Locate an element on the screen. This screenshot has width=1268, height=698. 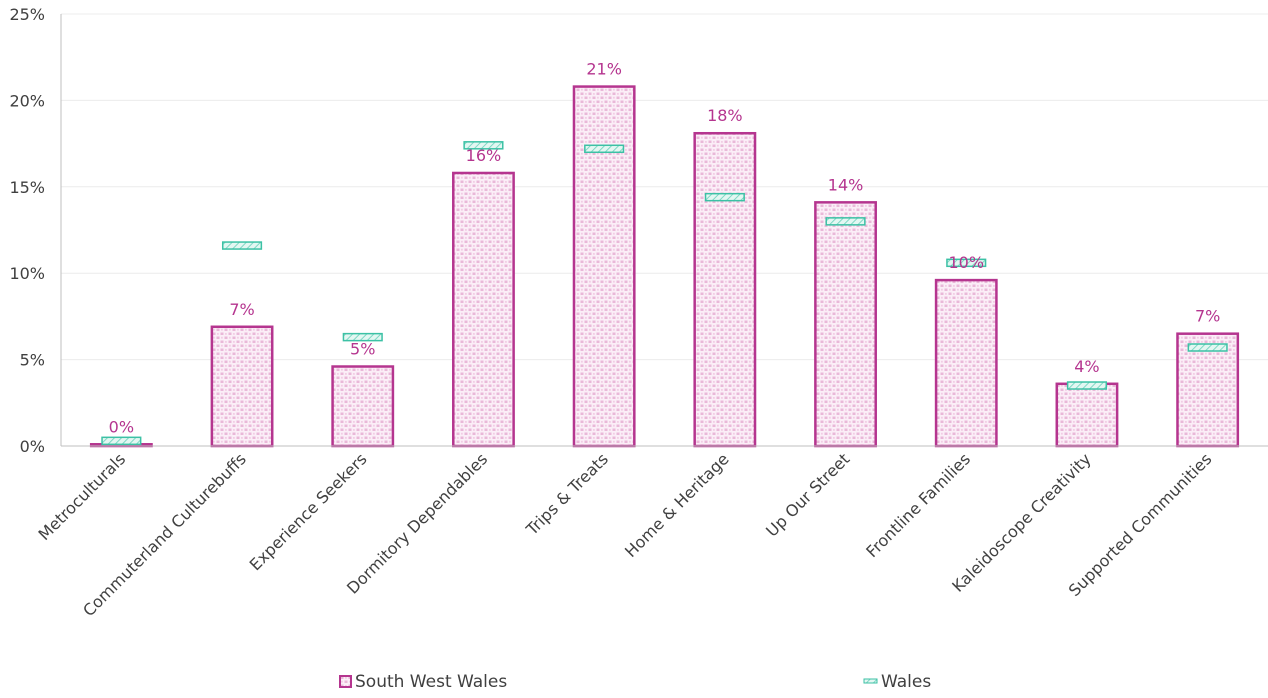
data-label-9: 7% is located at coordinates (1207, 316).